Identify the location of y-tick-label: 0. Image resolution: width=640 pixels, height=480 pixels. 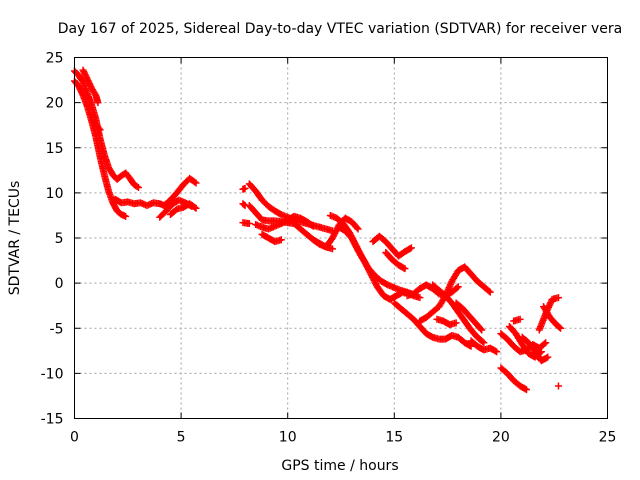
(59, 284).